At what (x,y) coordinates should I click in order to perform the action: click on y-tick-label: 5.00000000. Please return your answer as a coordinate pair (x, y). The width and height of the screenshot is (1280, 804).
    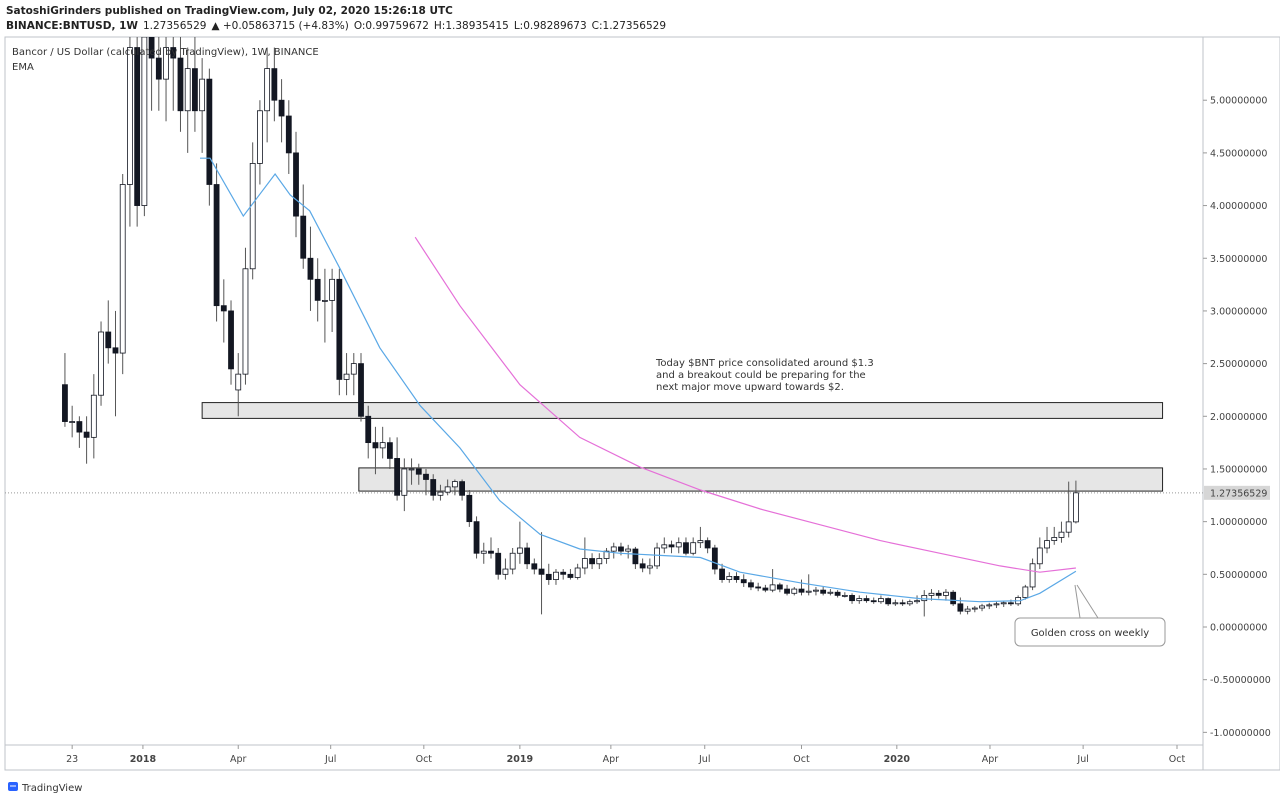
    Looking at the image, I should click on (1238, 101).